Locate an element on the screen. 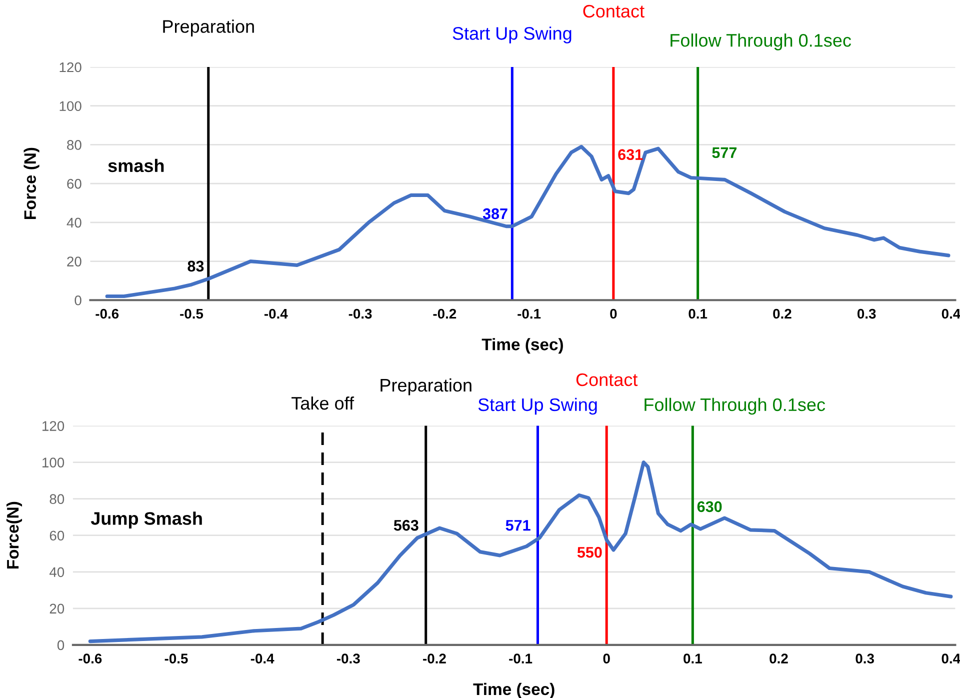 The height and width of the screenshot is (698, 960). y-axis-title: Force (N) is located at coordinates (32, 184).